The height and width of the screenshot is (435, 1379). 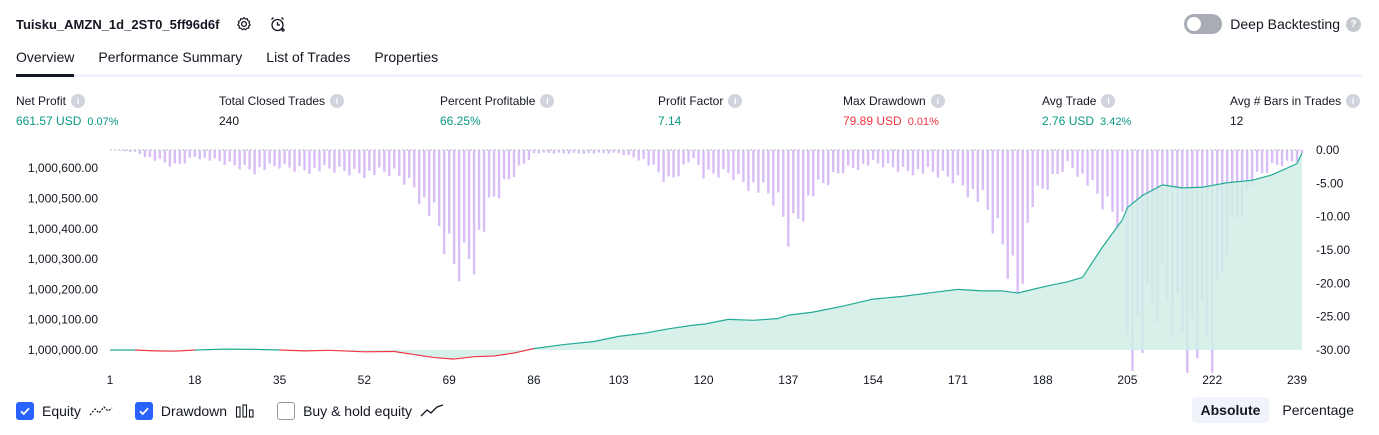 What do you see at coordinates (1333, 217) in the screenshot?
I see `right-tick-label: -10.00` at bounding box center [1333, 217].